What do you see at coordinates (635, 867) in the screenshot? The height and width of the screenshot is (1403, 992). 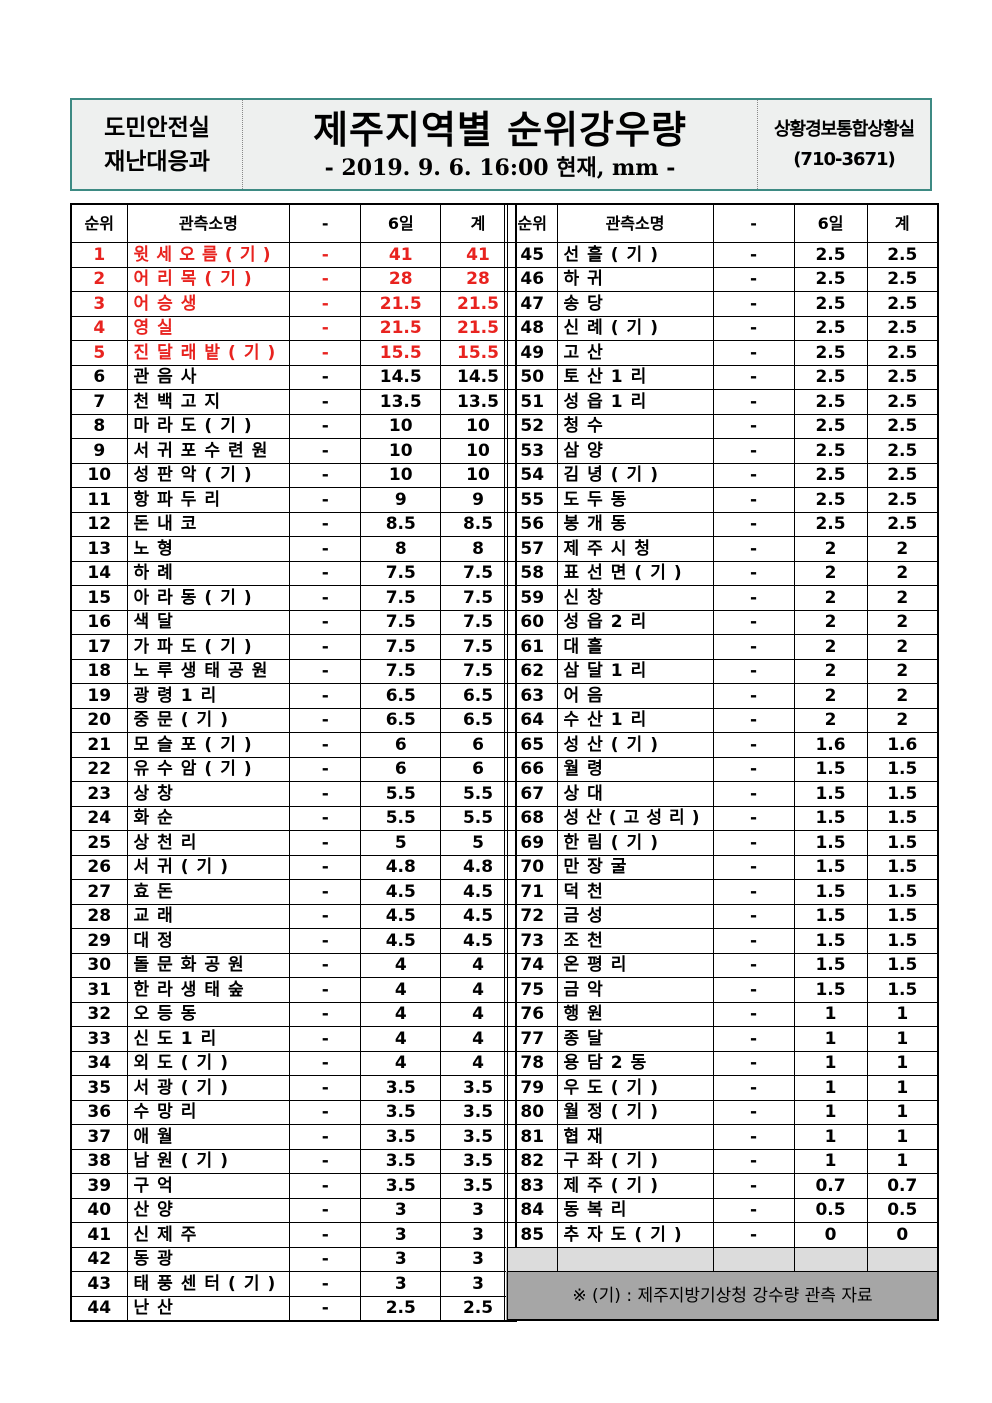 I see `station-name: 만장굴` at bounding box center [635, 867].